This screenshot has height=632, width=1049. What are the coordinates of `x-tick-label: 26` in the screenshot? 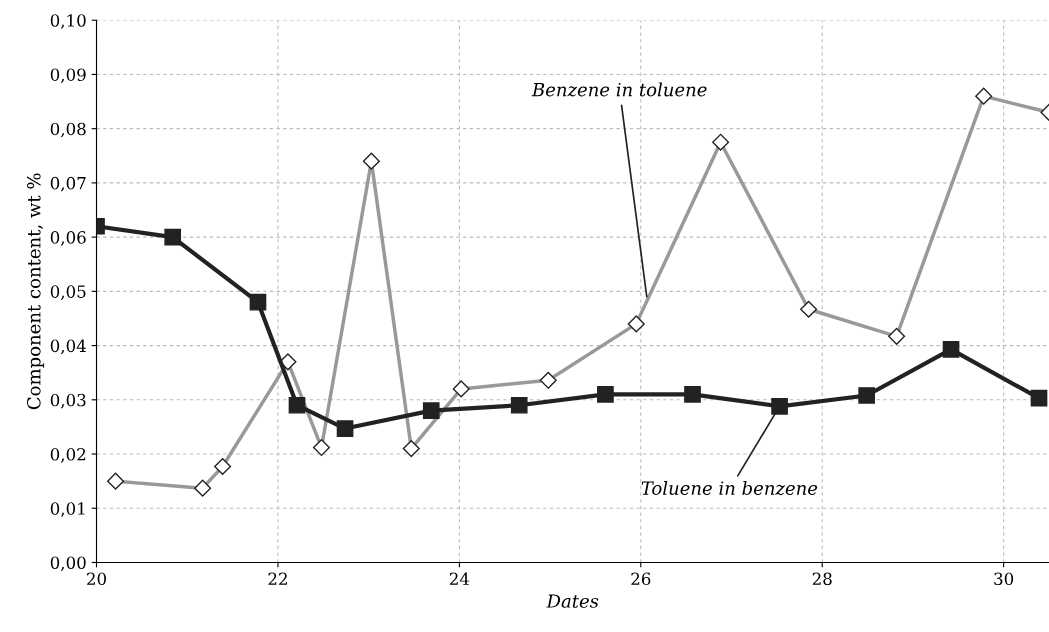 It's located at (641, 579).